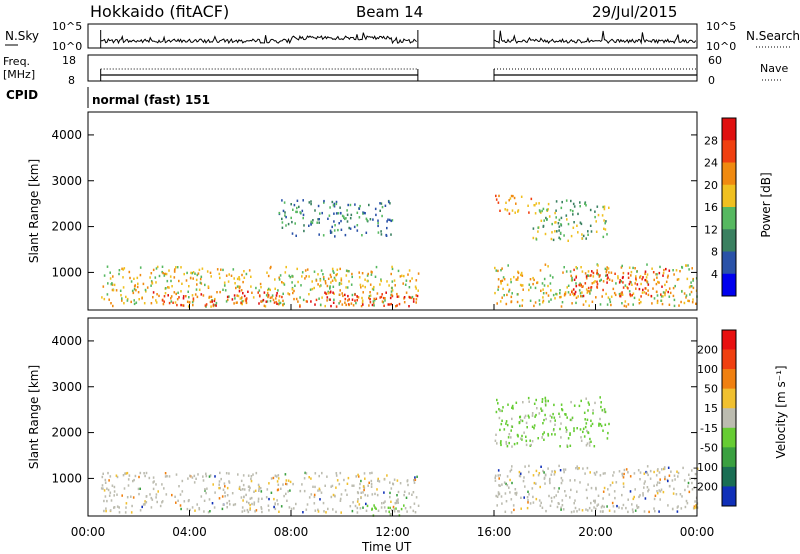 This screenshot has width=800, height=554. What do you see at coordinates (399, 39) in the screenshot?
I see `noise-trace` at bounding box center [399, 39].